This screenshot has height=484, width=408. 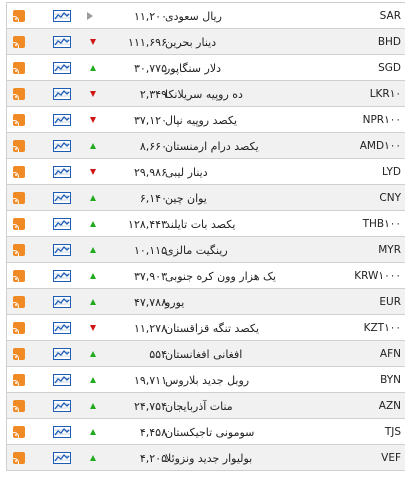 What do you see at coordinates (150, 328) in the screenshot?
I see `rate-value: ۱۱,۲۷۸` at bounding box center [150, 328].